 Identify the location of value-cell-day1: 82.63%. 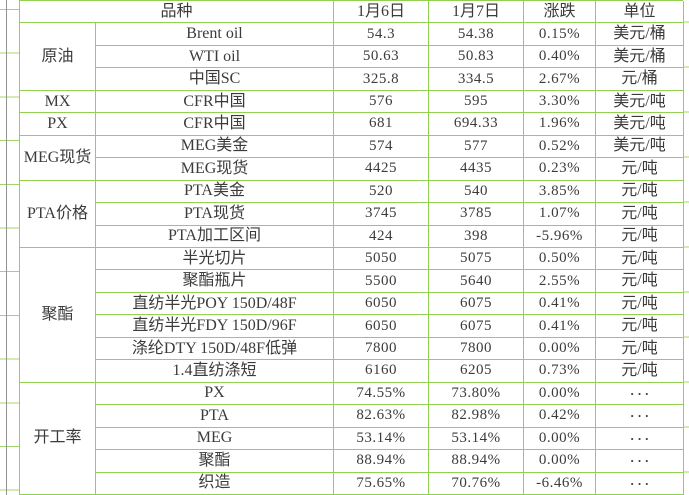
(381, 416).